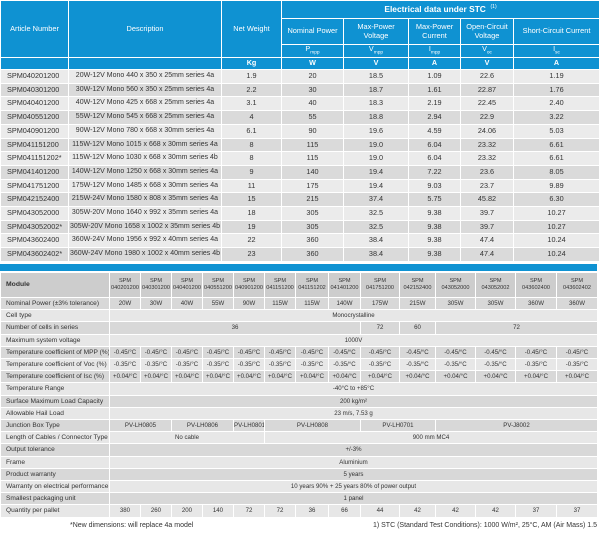  What do you see at coordinates (312, 131) in the screenshot?
I see `pmpp-value: 90` at bounding box center [312, 131].